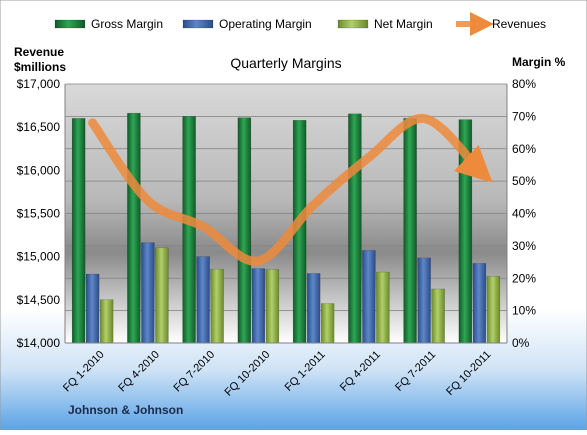  What do you see at coordinates (524, 278) in the screenshot?
I see `right-tick-label: 20%` at bounding box center [524, 278].